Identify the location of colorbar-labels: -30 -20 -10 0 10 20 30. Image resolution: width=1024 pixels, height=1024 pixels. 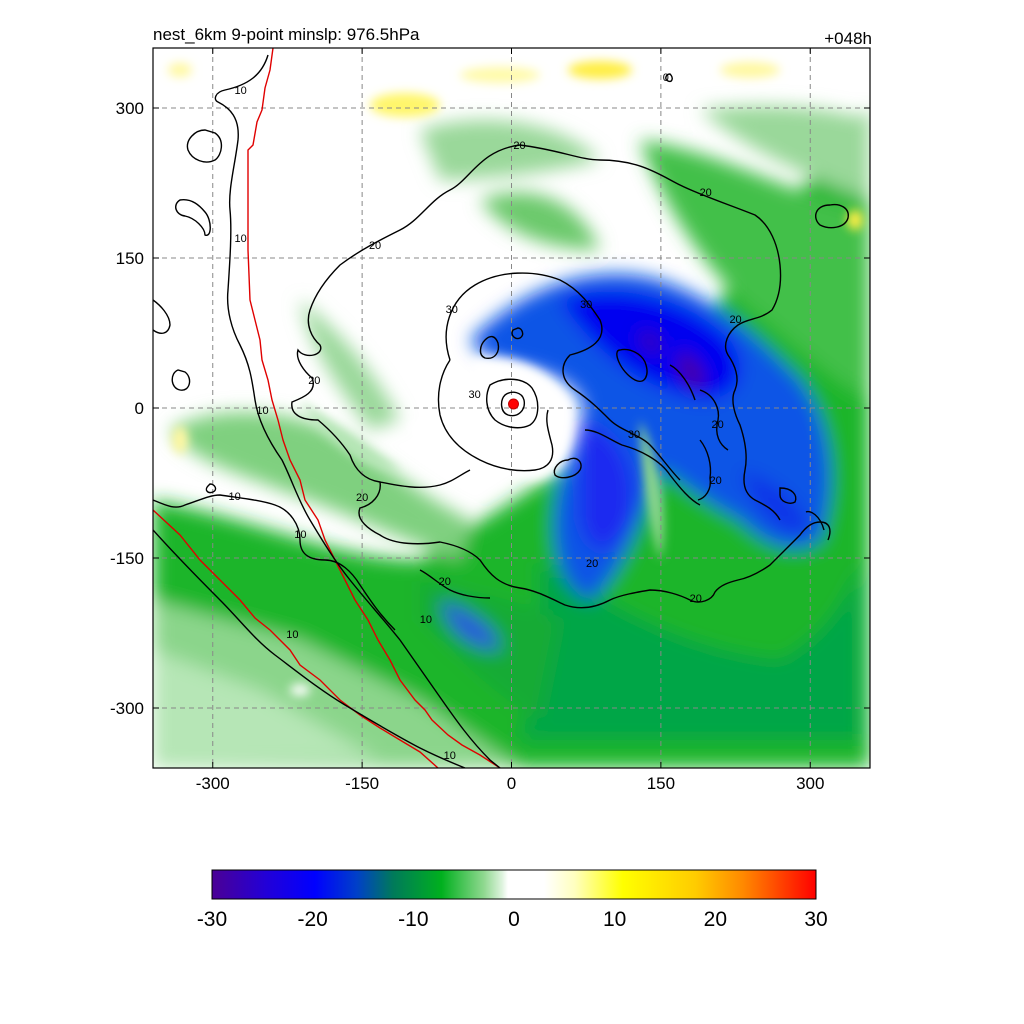
(512, 919).